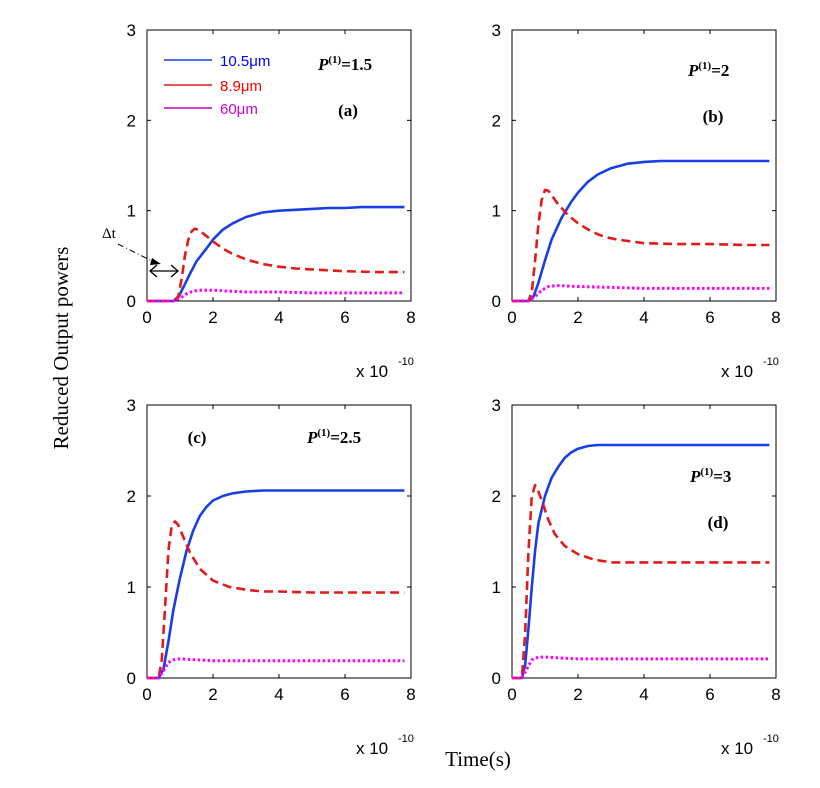 This screenshot has width=820, height=788. Describe the element at coordinates (140, 252) in the screenshot. I see `delta-t-annotation: Δt` at that location.